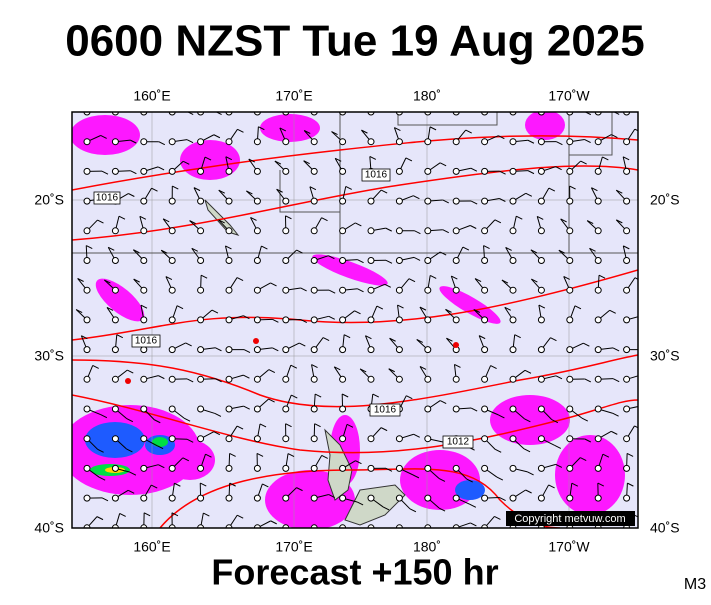  Describe the element at coordinates (354, 572) in the screenshot. I see `forecast-label: Forecast +150 hr` at that location.